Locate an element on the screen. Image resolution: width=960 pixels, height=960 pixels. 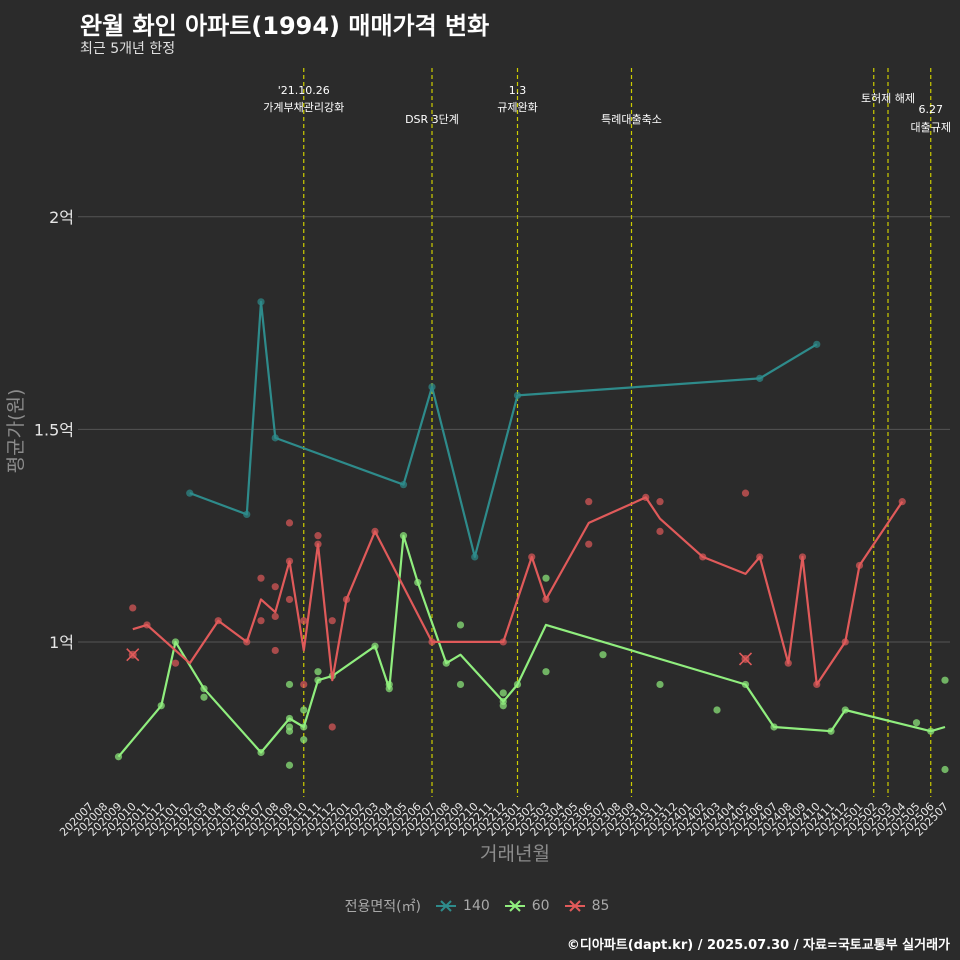
x-axis-title: 거래년월 is located at coordinates (515, 854).